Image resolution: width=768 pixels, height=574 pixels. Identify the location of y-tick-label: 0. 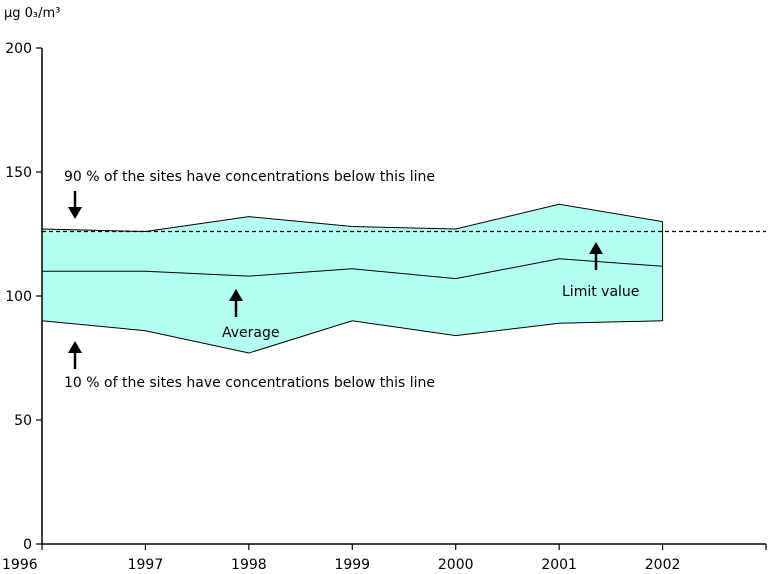
(27, 545).